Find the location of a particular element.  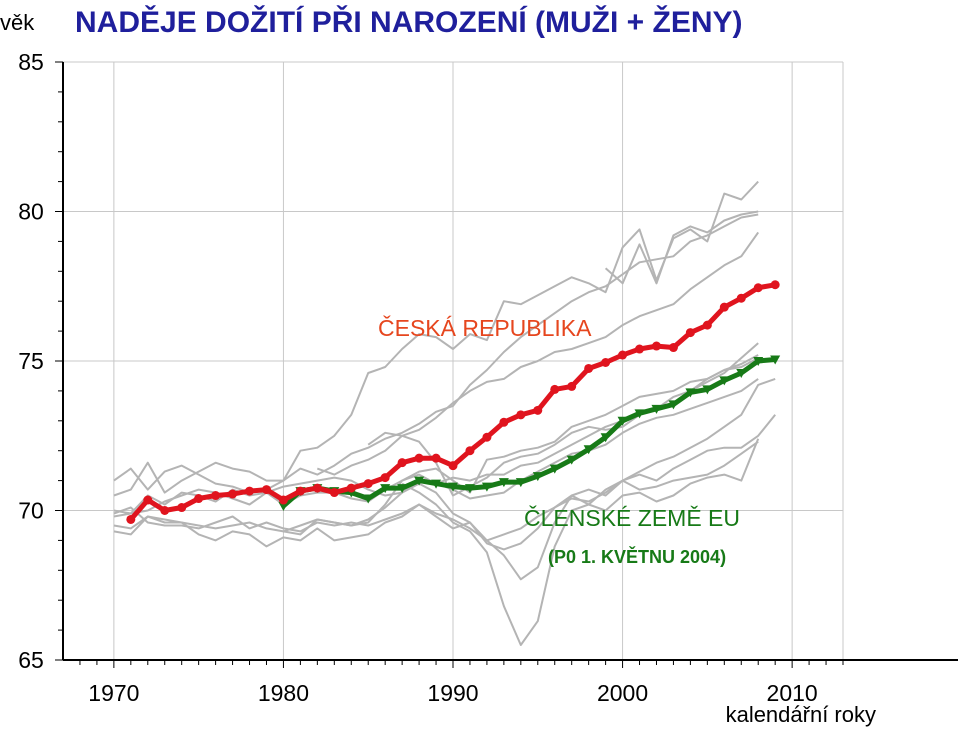

y-tick-label: 70 is located at coordinates (31, 511).